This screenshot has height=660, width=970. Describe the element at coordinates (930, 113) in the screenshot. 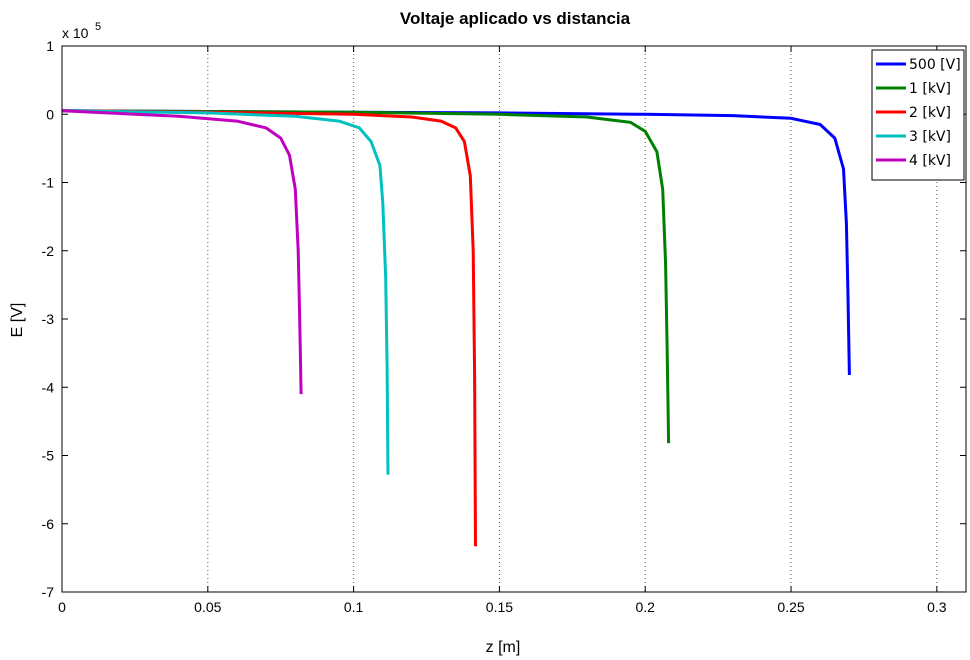

I see `legend-label: 2 [kV]` at that location.